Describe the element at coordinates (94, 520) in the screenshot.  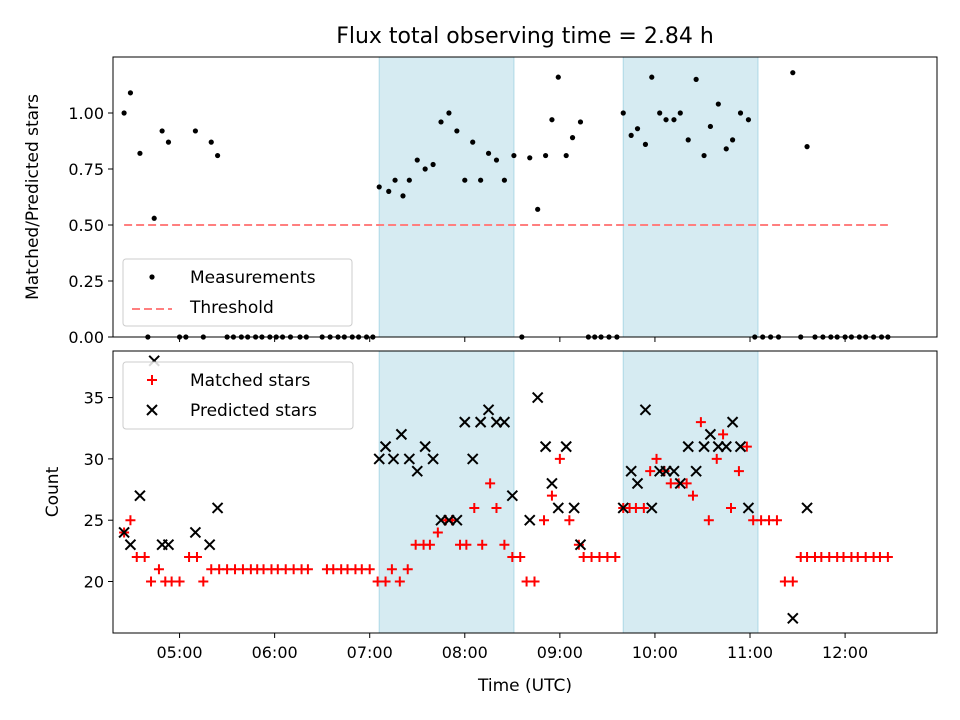
I see `y-tick-label: 25` at that location.